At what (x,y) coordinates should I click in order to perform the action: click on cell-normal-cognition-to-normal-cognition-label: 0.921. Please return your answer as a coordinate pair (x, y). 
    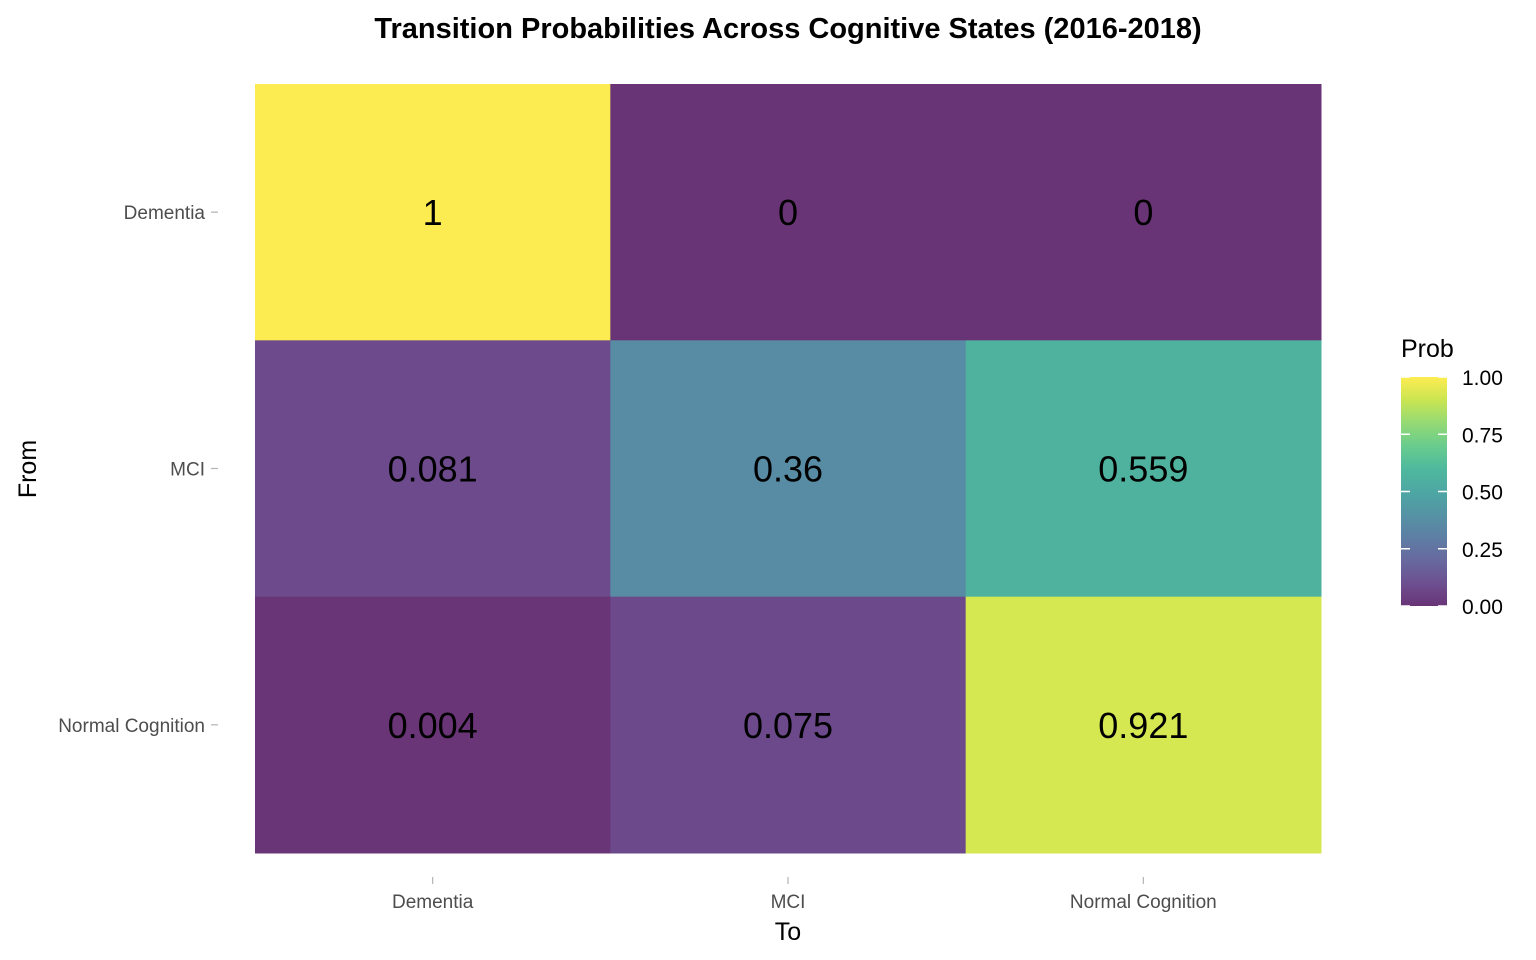
    Looking at the image, I should click on (1143, 725).